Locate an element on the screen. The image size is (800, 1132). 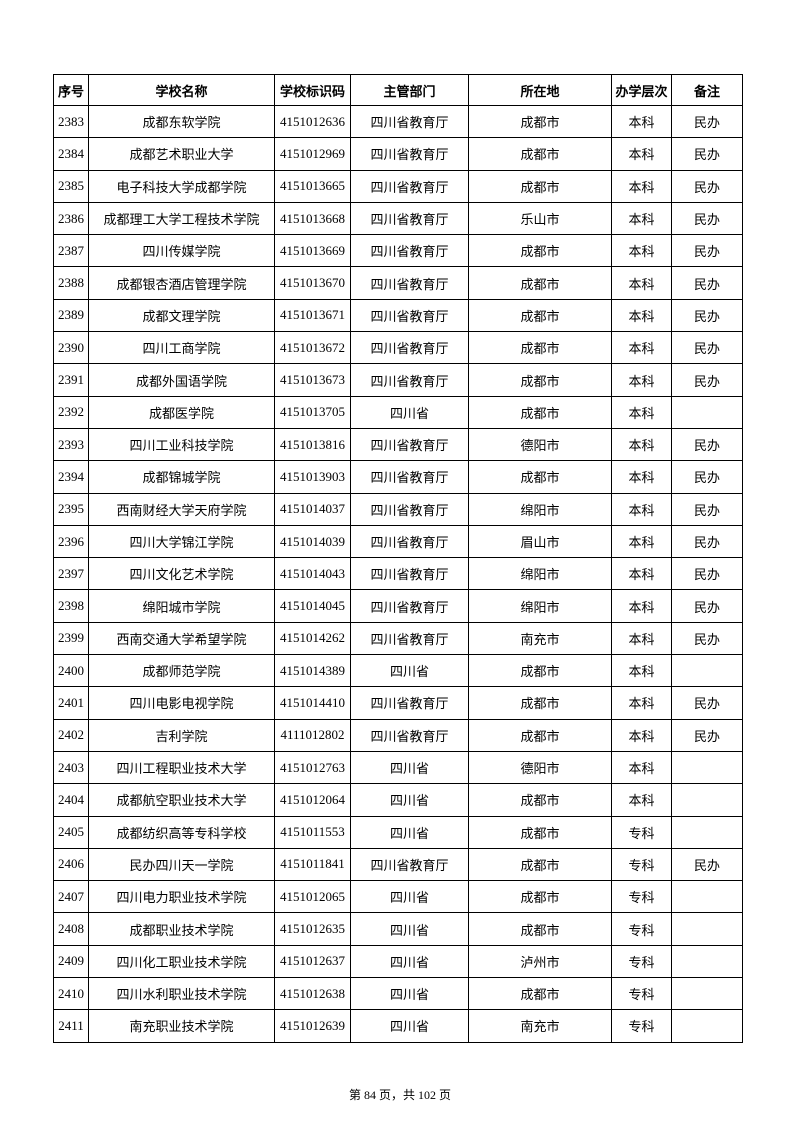
table-row: 2387 四川传媒学院 4151013669 四川省教育厅 成都市 本科 民办 is located at coordinates (398, 251).